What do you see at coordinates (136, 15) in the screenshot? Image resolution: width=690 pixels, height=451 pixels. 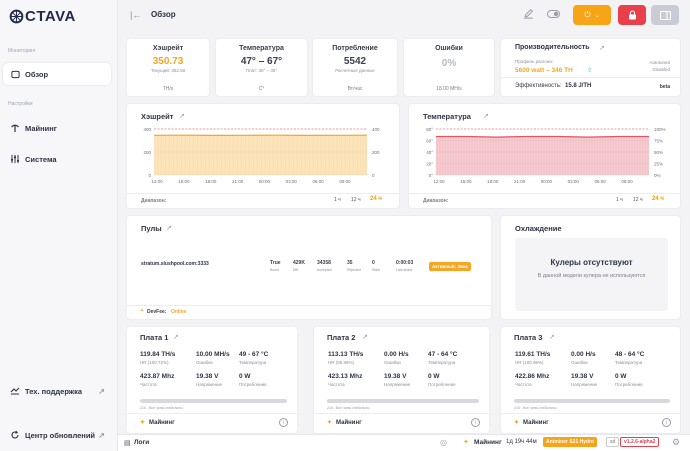 I see `collapse-sidebar-icon: |←` at bounding box center [136, 15].